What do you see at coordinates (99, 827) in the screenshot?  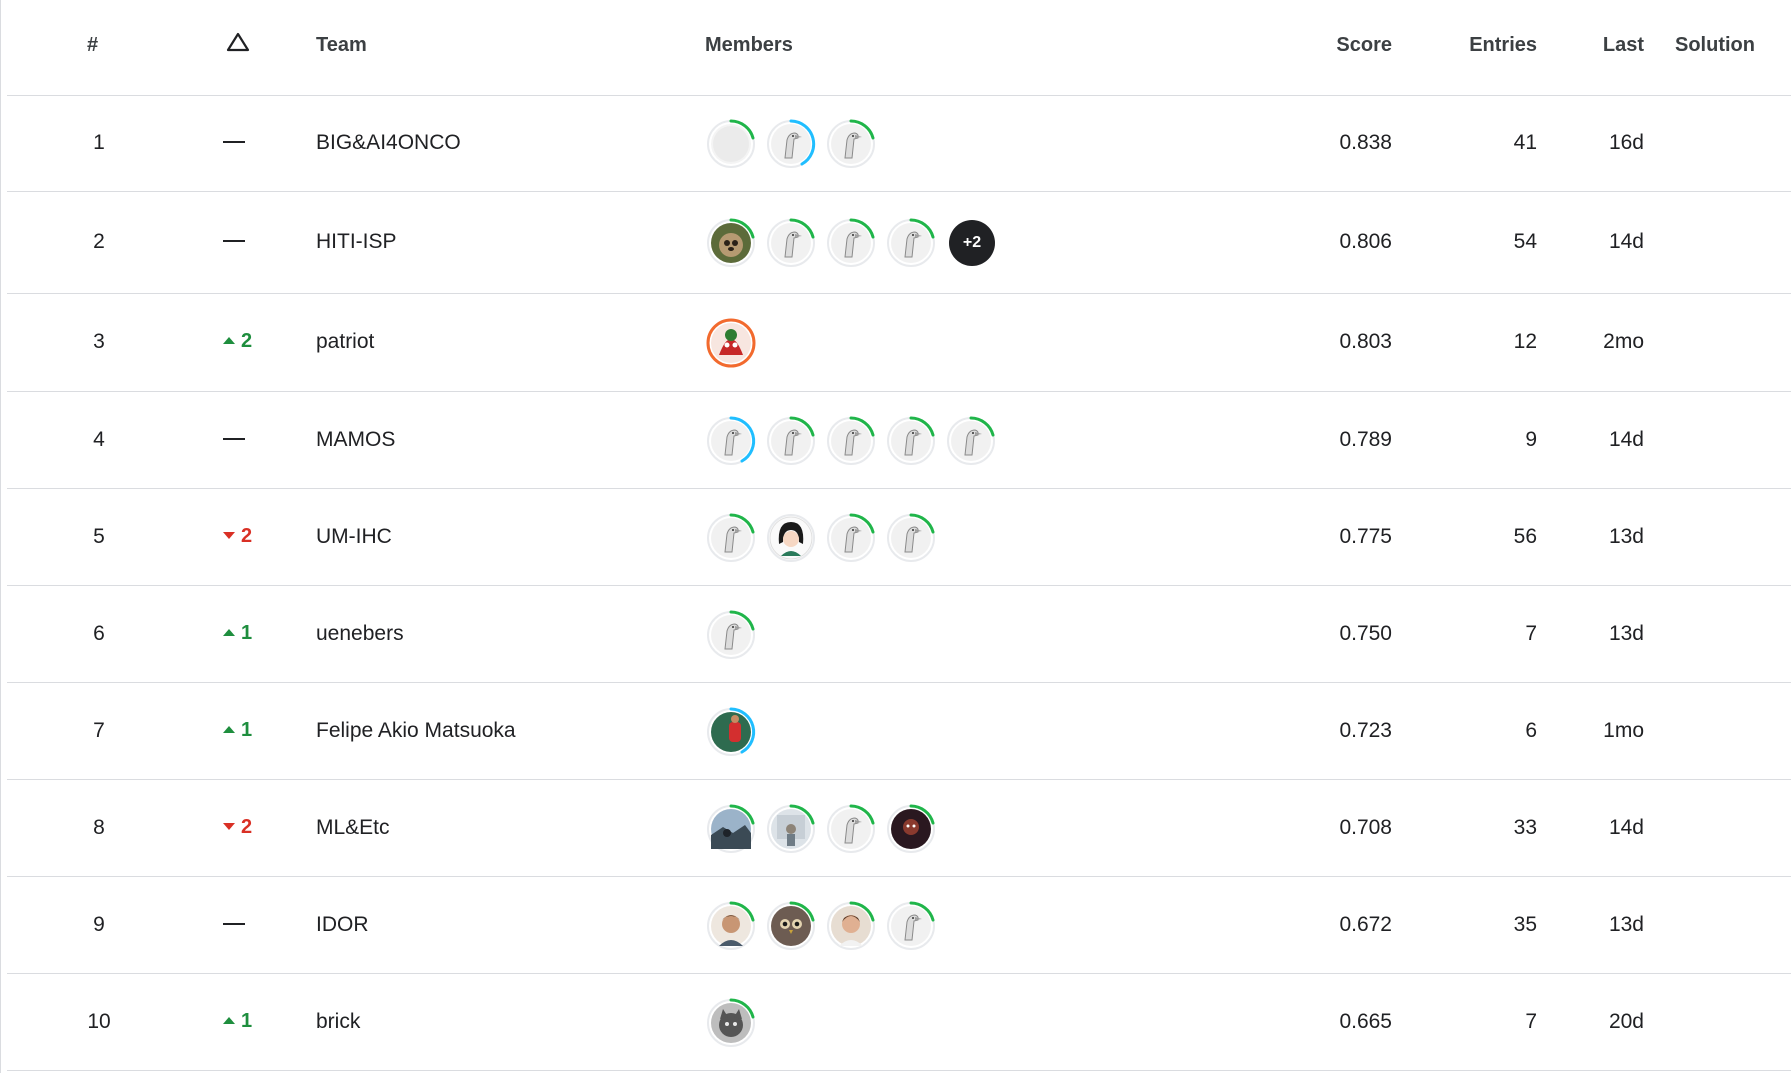 I see `rank-value: 8` at bounding box center [99, 827].